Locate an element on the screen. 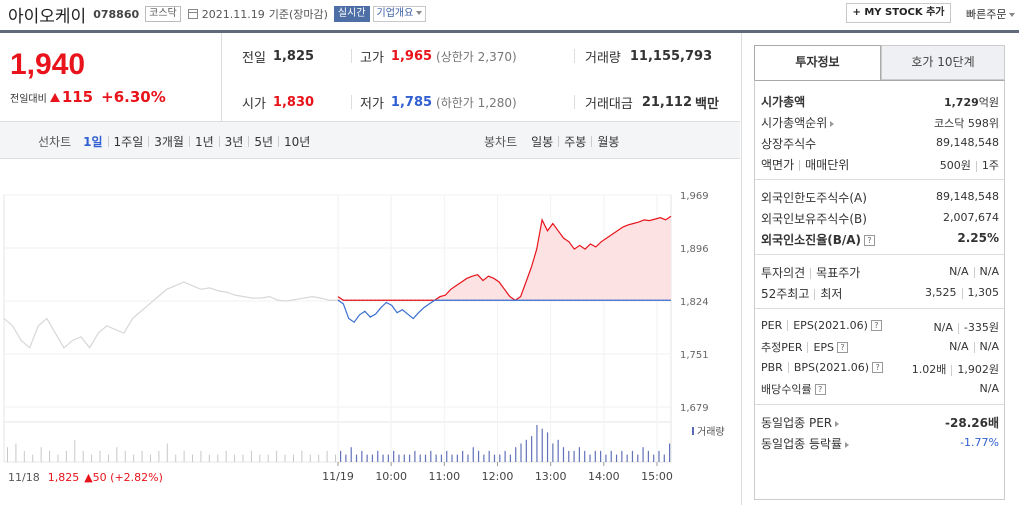 Image resolution: width=1024 pixels, height=505 pixels. info-row: 시가총액순위 코스닥 598위 is located at coordinates (880, 122).